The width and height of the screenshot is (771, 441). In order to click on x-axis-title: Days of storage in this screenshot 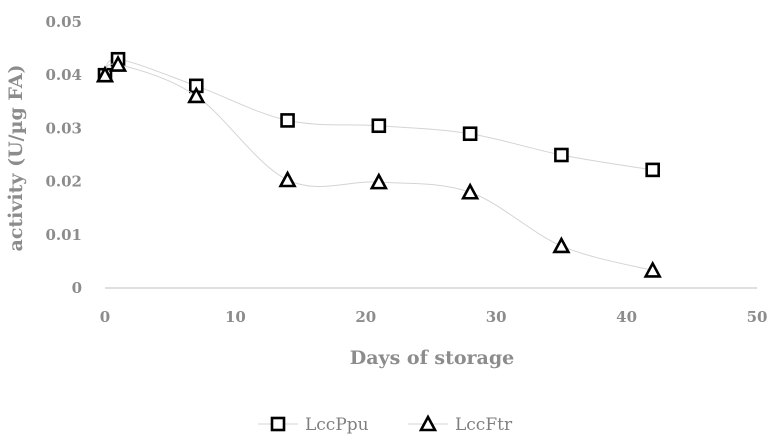, I will do `click(432, 358)`.